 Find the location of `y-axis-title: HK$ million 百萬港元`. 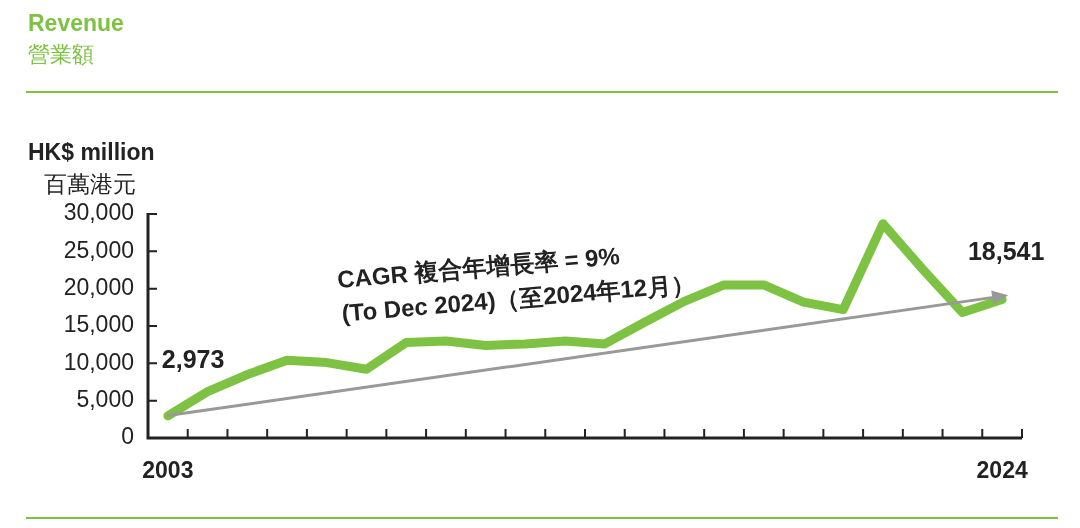

y-axis-title: HK$ million 百萬港元 is located at coordinates (91, 168).